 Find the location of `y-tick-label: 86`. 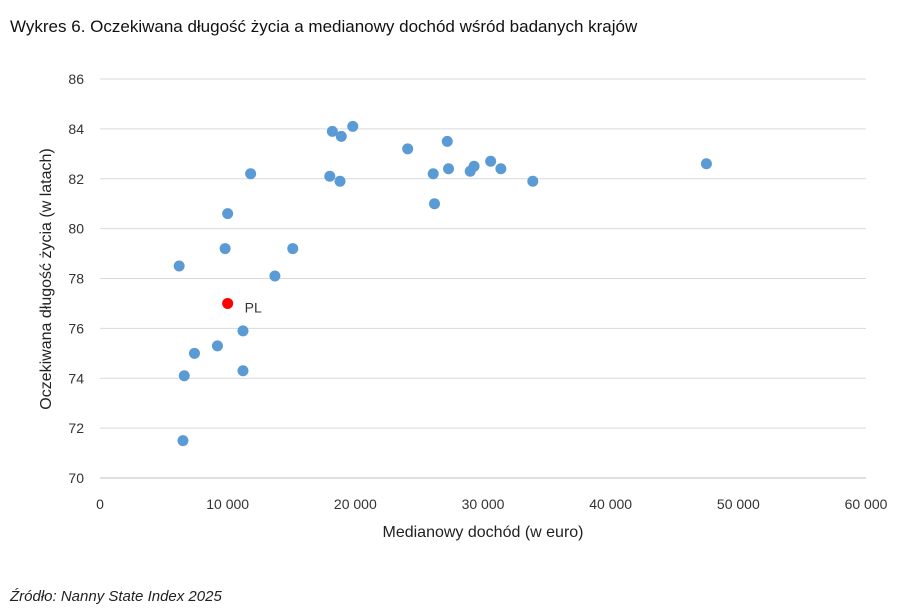

y-tick-label: 86 is located at coordinates (76, 79).